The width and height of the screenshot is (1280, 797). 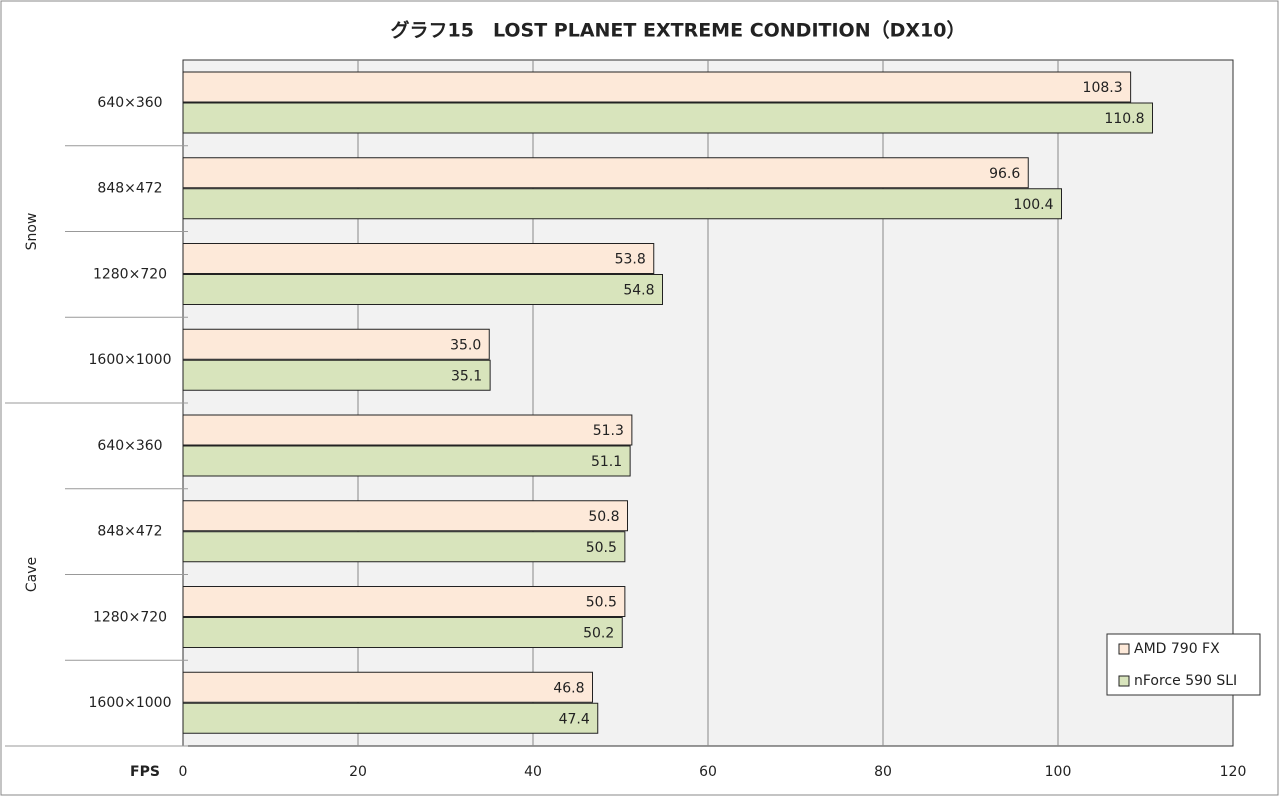 I want to click on data-label: 47.4, so click(x=574, y=719).